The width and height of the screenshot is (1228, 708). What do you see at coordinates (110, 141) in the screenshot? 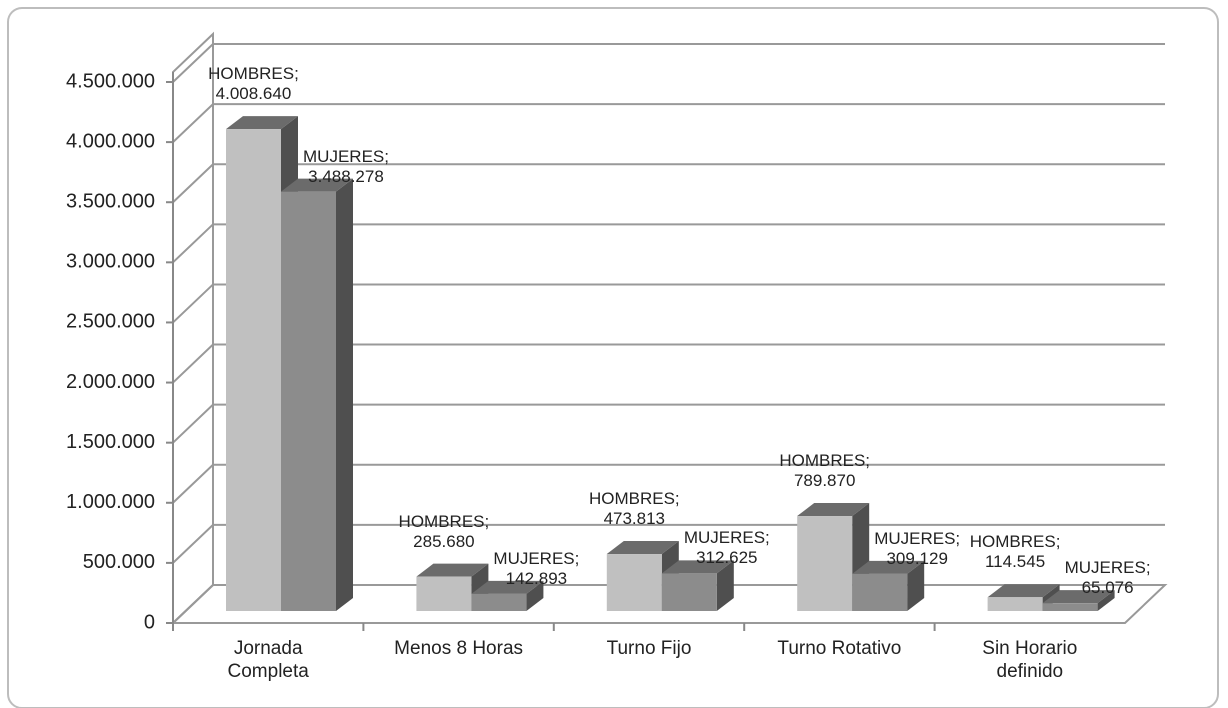
I see `y-tick-label: 4.000.000` at bounding box center [110, 141].